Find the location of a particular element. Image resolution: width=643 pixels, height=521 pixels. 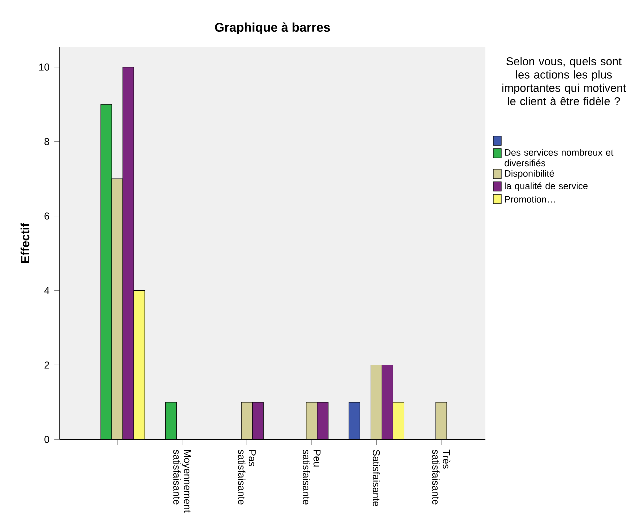

y-tick-label: 0 is located at coordinates (47, 440).